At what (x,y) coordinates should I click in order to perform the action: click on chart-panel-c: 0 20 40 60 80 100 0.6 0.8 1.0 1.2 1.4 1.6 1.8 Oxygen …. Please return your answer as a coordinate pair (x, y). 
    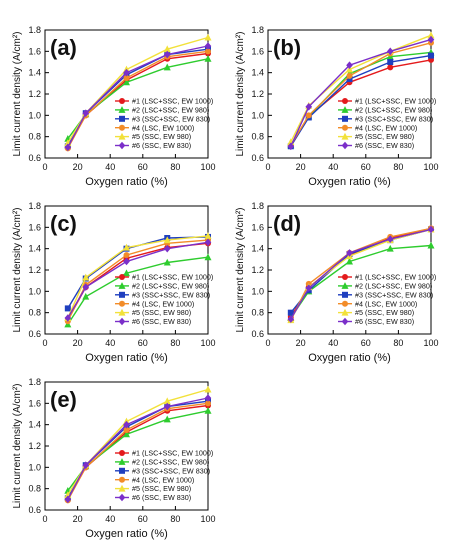
    Looking at the image, I should click on (114, 282).